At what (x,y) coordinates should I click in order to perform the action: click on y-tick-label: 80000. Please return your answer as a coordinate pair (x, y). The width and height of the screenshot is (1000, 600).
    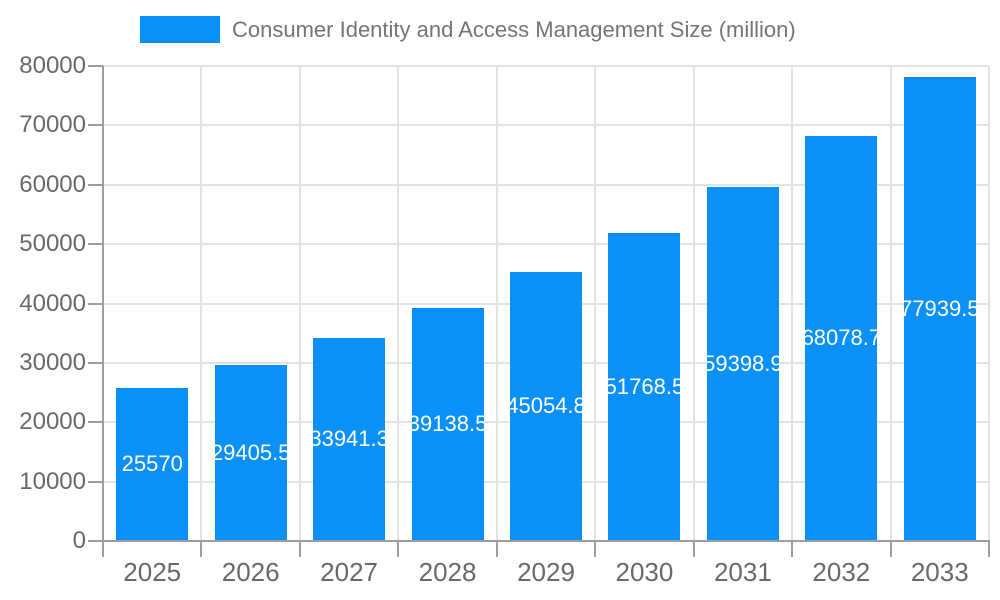
    Looking at the image, I should click on (52, 65).